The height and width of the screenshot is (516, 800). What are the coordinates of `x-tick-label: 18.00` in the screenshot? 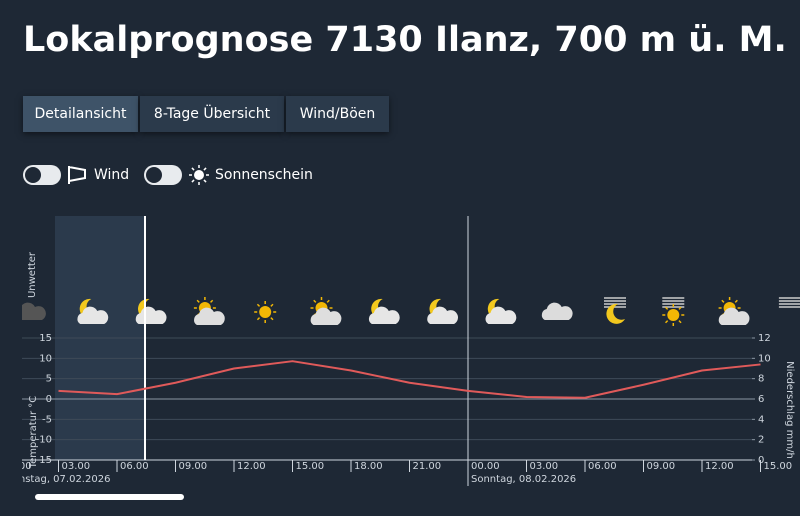 It's located at (368, 466).